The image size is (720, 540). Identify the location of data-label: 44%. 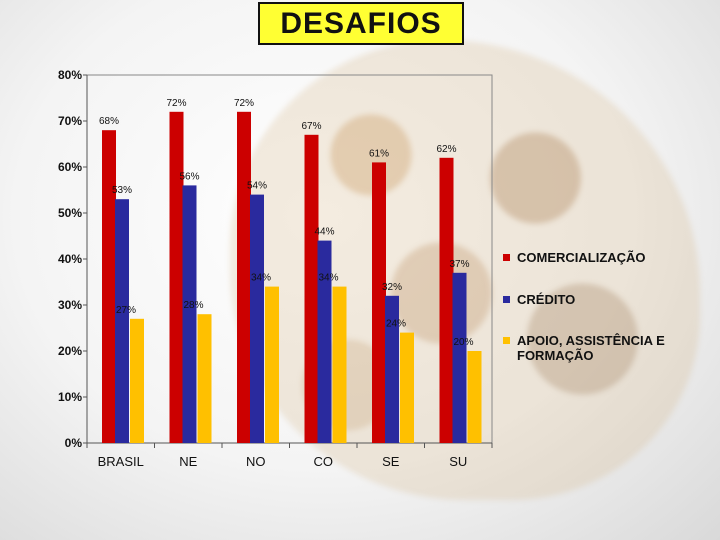
(324, 232).